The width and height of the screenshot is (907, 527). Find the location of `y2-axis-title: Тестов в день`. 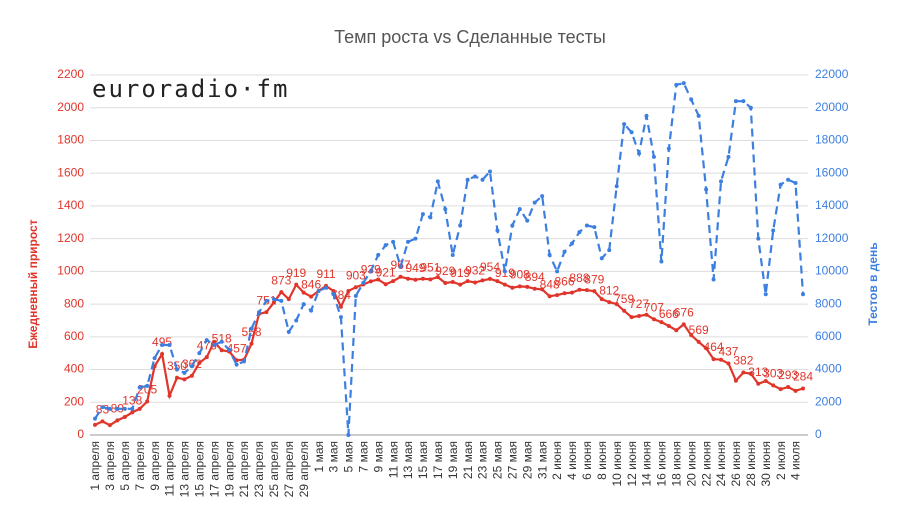

y2-axis-title: Тестов в день is located at coordinates (873, 283).